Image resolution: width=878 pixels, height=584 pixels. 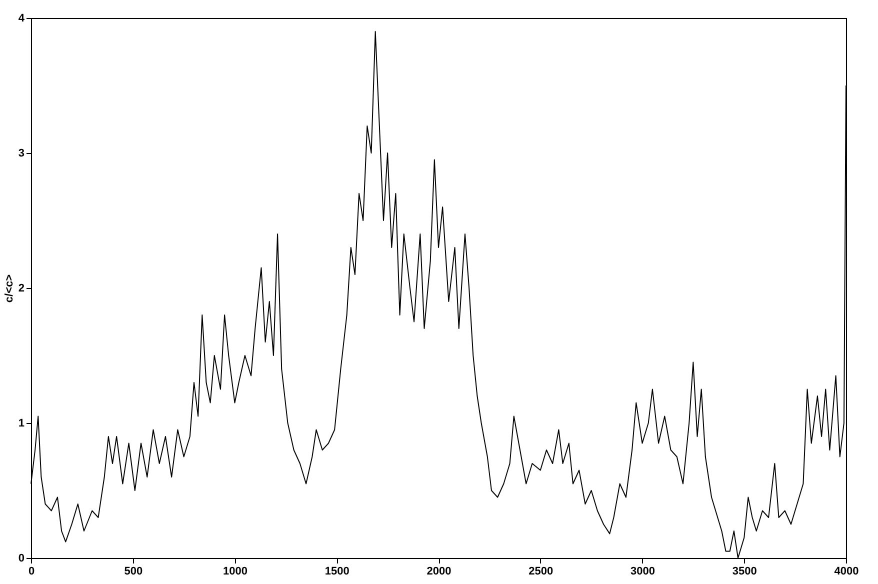 What do you see at coordinates (642, 572) in the screenshot?
I see `x-tick-label: 3000` at bounding box center [642, 572].